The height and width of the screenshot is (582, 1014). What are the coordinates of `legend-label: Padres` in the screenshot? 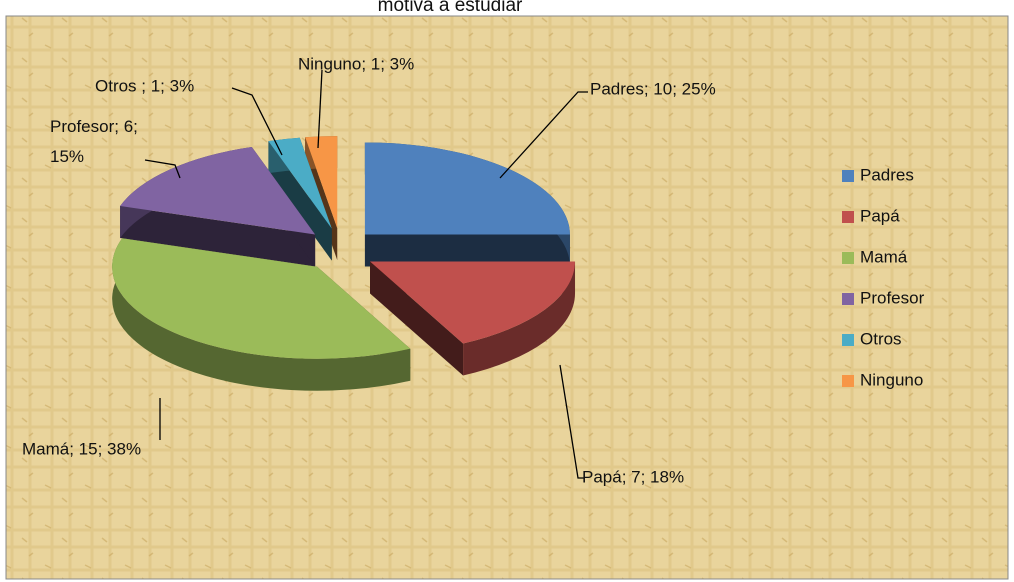 It's located at (887, 174).